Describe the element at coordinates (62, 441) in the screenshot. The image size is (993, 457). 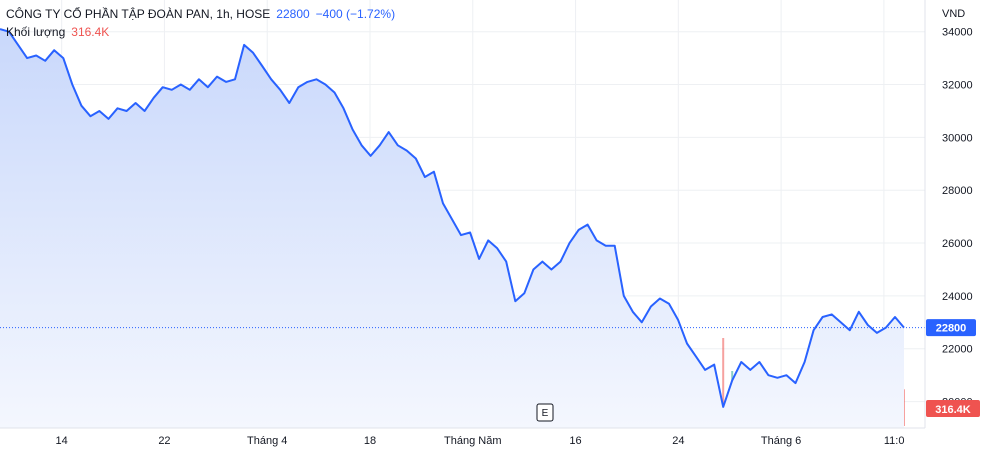
I see `x-tick-label: 14` at that location.